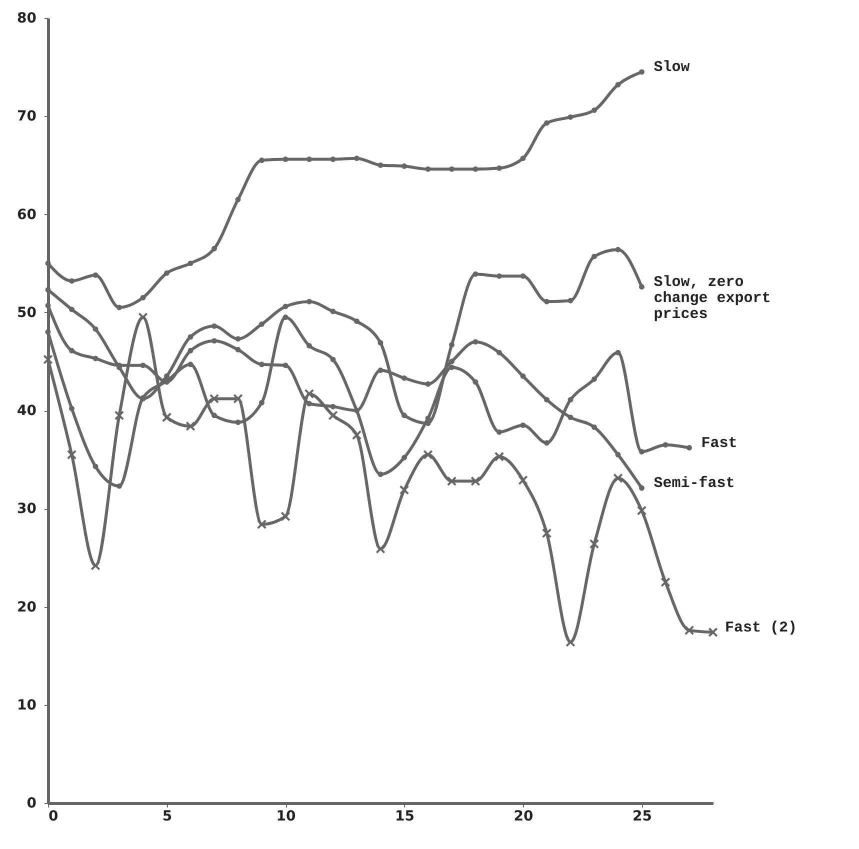 This screenshot has width=859, height=849. What do you see at coordinates (27, 18) in the screenshot?
I see `y-tick-label: 80` at bounding box center [27, 18].